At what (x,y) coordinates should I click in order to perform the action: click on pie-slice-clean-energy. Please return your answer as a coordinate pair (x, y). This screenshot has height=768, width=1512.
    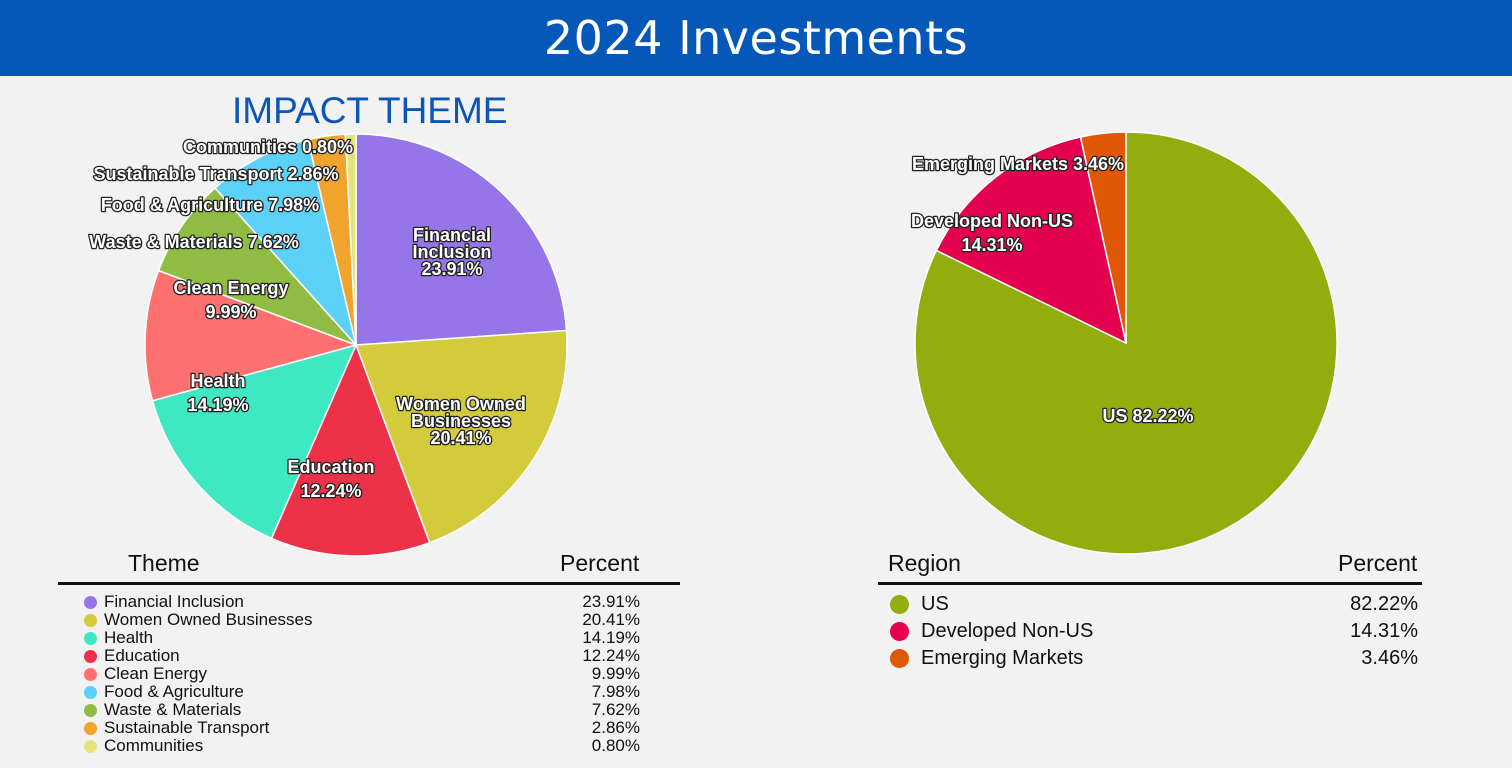
    Looking at the image, I should click on (251, 335).